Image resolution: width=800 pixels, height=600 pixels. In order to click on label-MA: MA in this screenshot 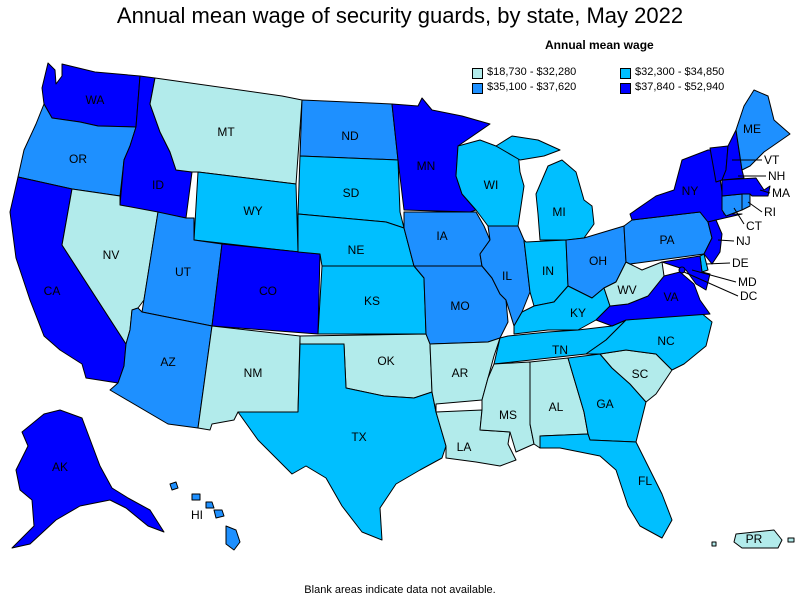, I will do `click(781, 193)`.